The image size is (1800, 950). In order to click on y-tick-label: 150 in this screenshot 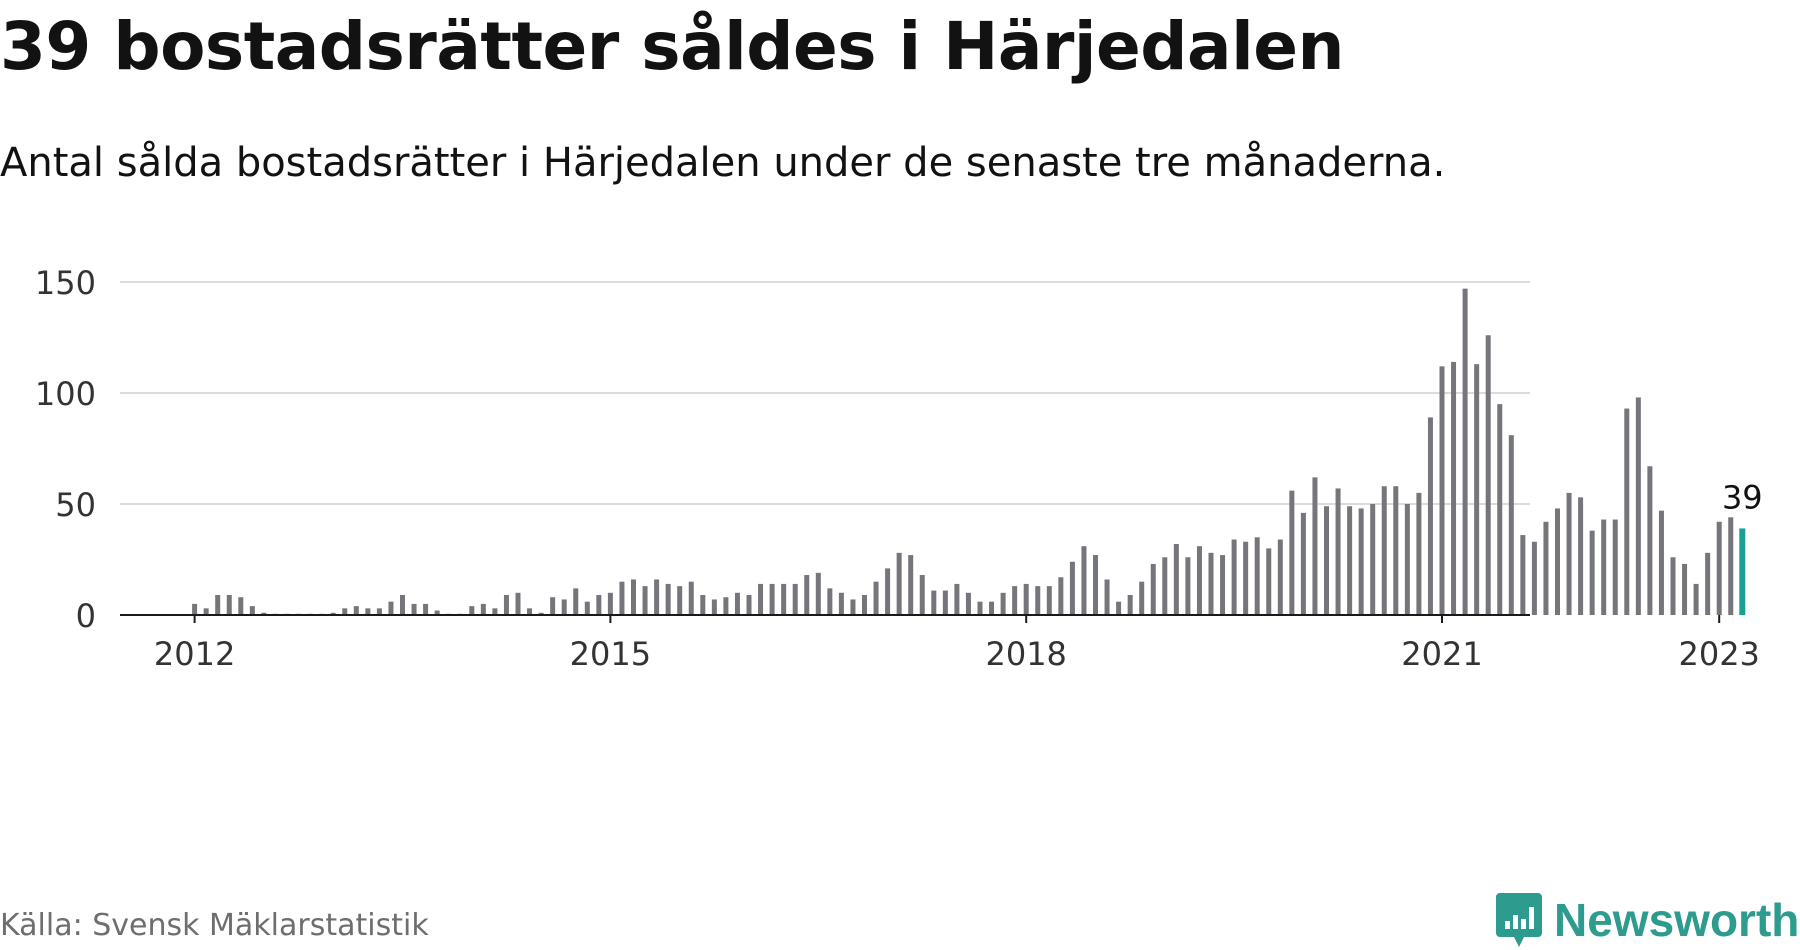, I will do `click(65, 283)`.